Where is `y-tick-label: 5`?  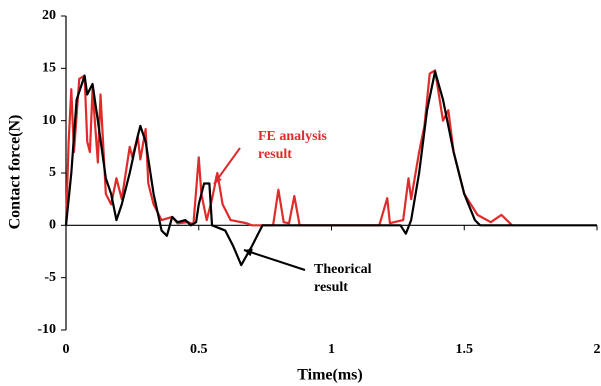 y-tick-label: 5 is located at coordinates (52, 172).